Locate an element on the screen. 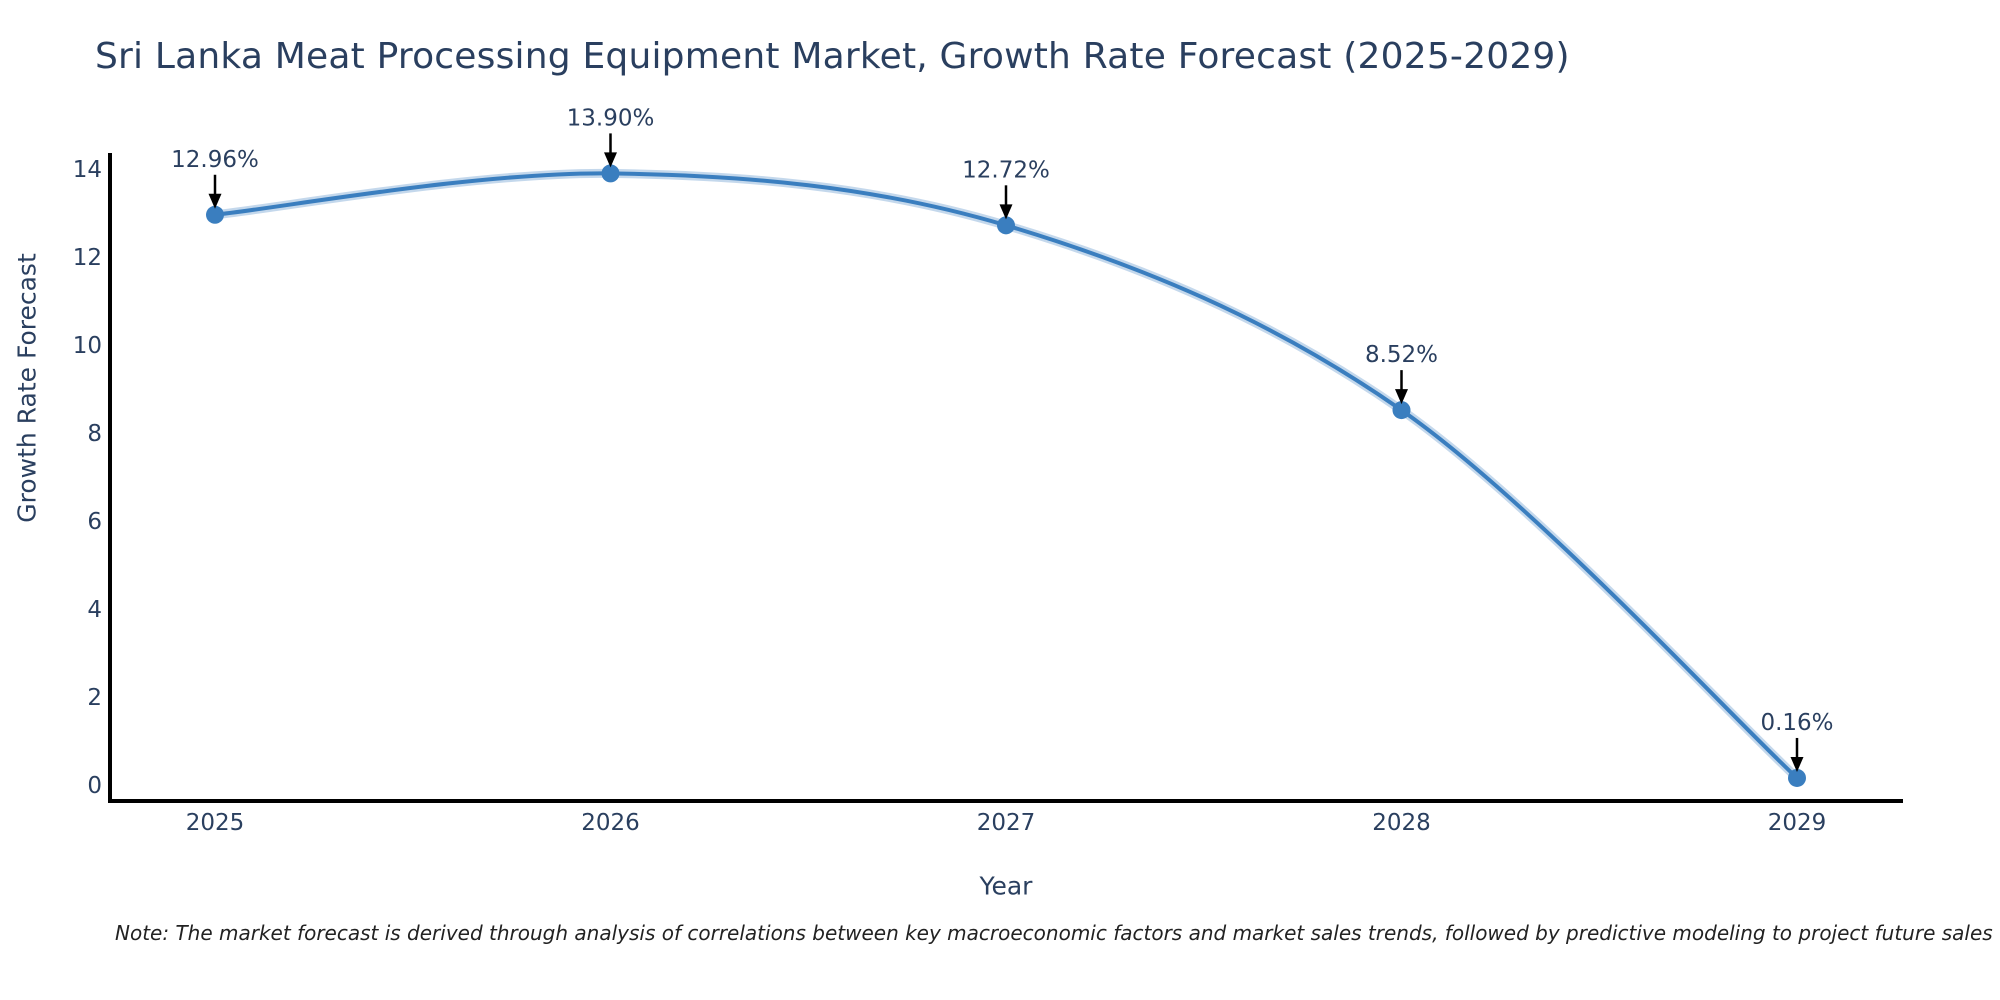 The height and width of the screenshot is (1000, 2000). data-point-label: 12.72% is located at coordinates (1006, 170).